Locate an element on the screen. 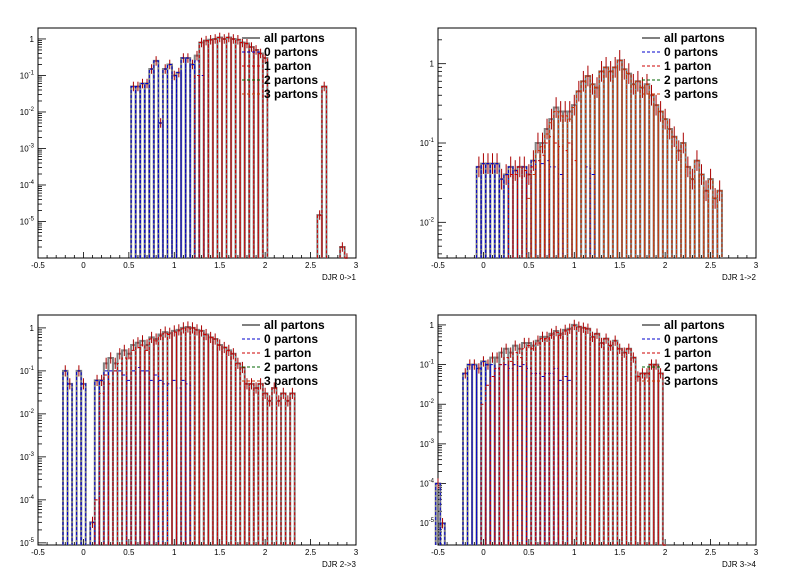 This screenshot has width=796, height=572. x-tick-label: 1 is located at coordinates (174, 265).